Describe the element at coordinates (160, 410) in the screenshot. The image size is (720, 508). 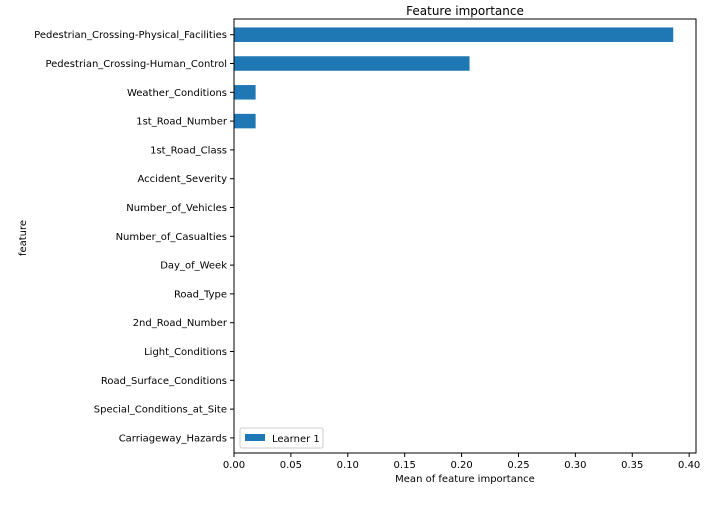
I see `y-tick-label: Special_Conditions_at_Site` at that location.